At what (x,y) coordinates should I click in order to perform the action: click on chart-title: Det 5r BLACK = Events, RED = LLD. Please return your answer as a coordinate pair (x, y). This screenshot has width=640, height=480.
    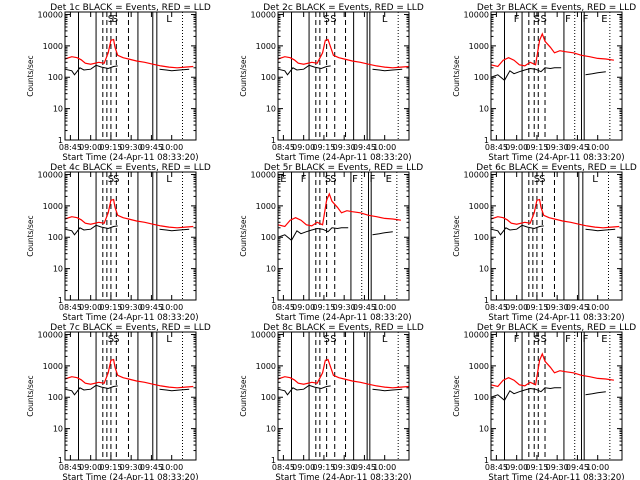
    Looking at the image, I should click on (343, 168).